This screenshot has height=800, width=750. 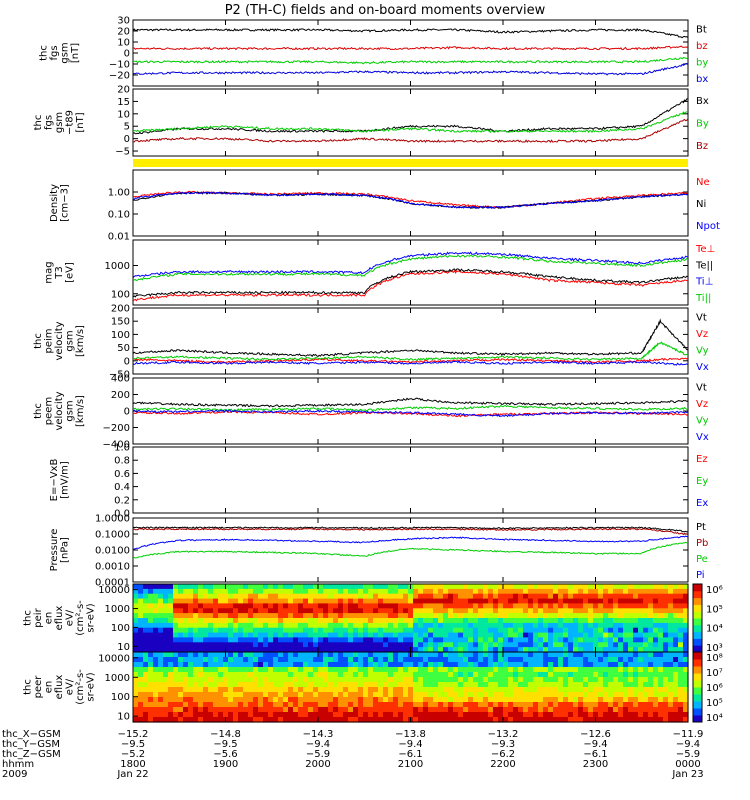 I want to click on spec-peer-en-eflux-ylabel-line: thc, so click(x=28, y=687).